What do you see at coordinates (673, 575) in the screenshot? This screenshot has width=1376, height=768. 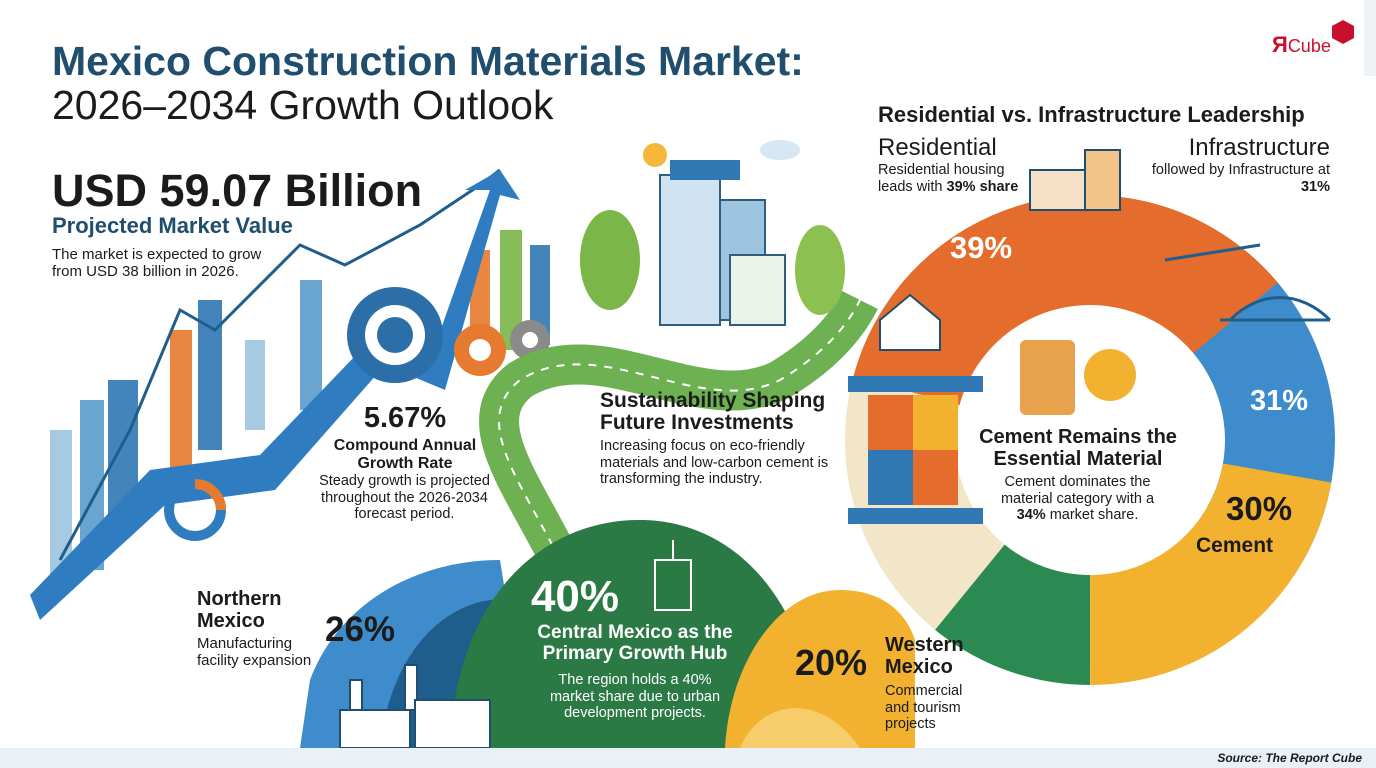 I see `tower` at bounding box center [673, 575].